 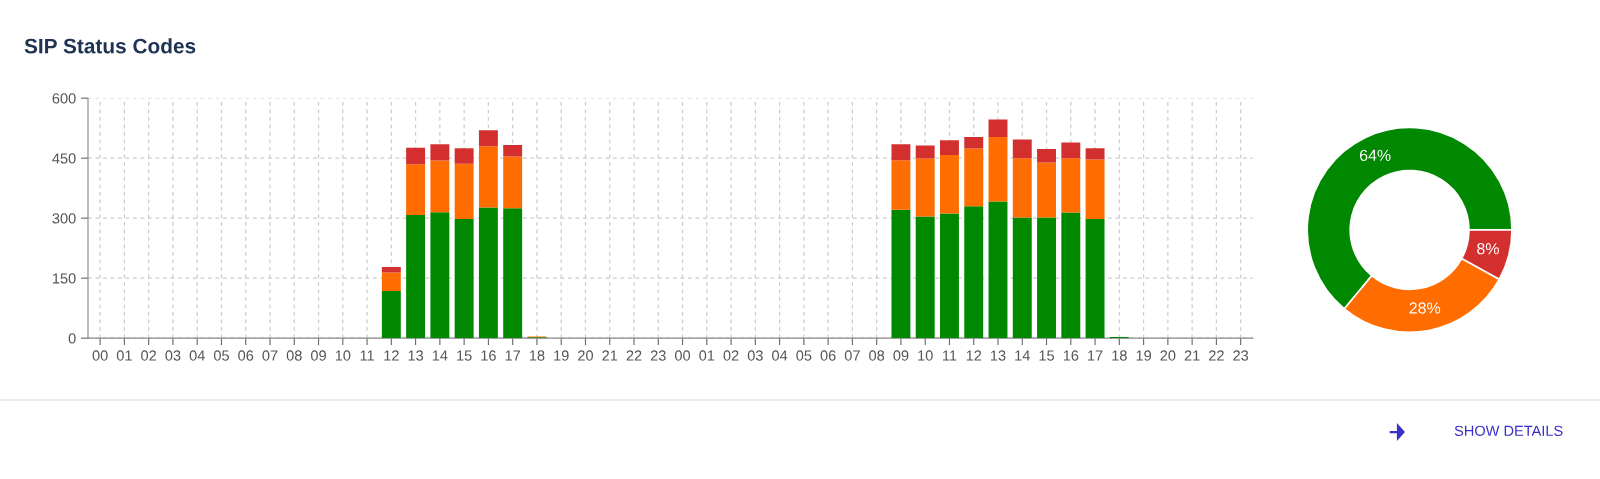 What do you see at coordinates (64, 278) in the screenshot?
I see `y-tick-label: 150` at bounding box center [64, 278].